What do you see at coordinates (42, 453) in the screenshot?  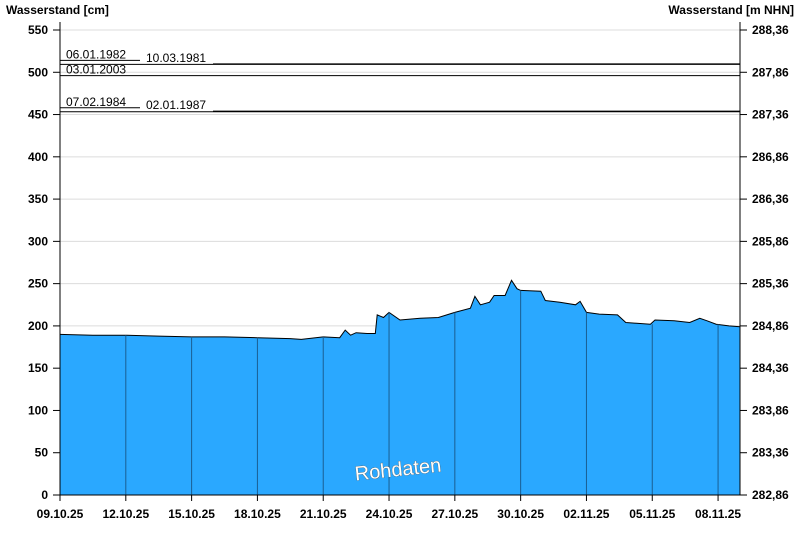 I see `left-tick-label: 50` at bounding box center [42, 453].